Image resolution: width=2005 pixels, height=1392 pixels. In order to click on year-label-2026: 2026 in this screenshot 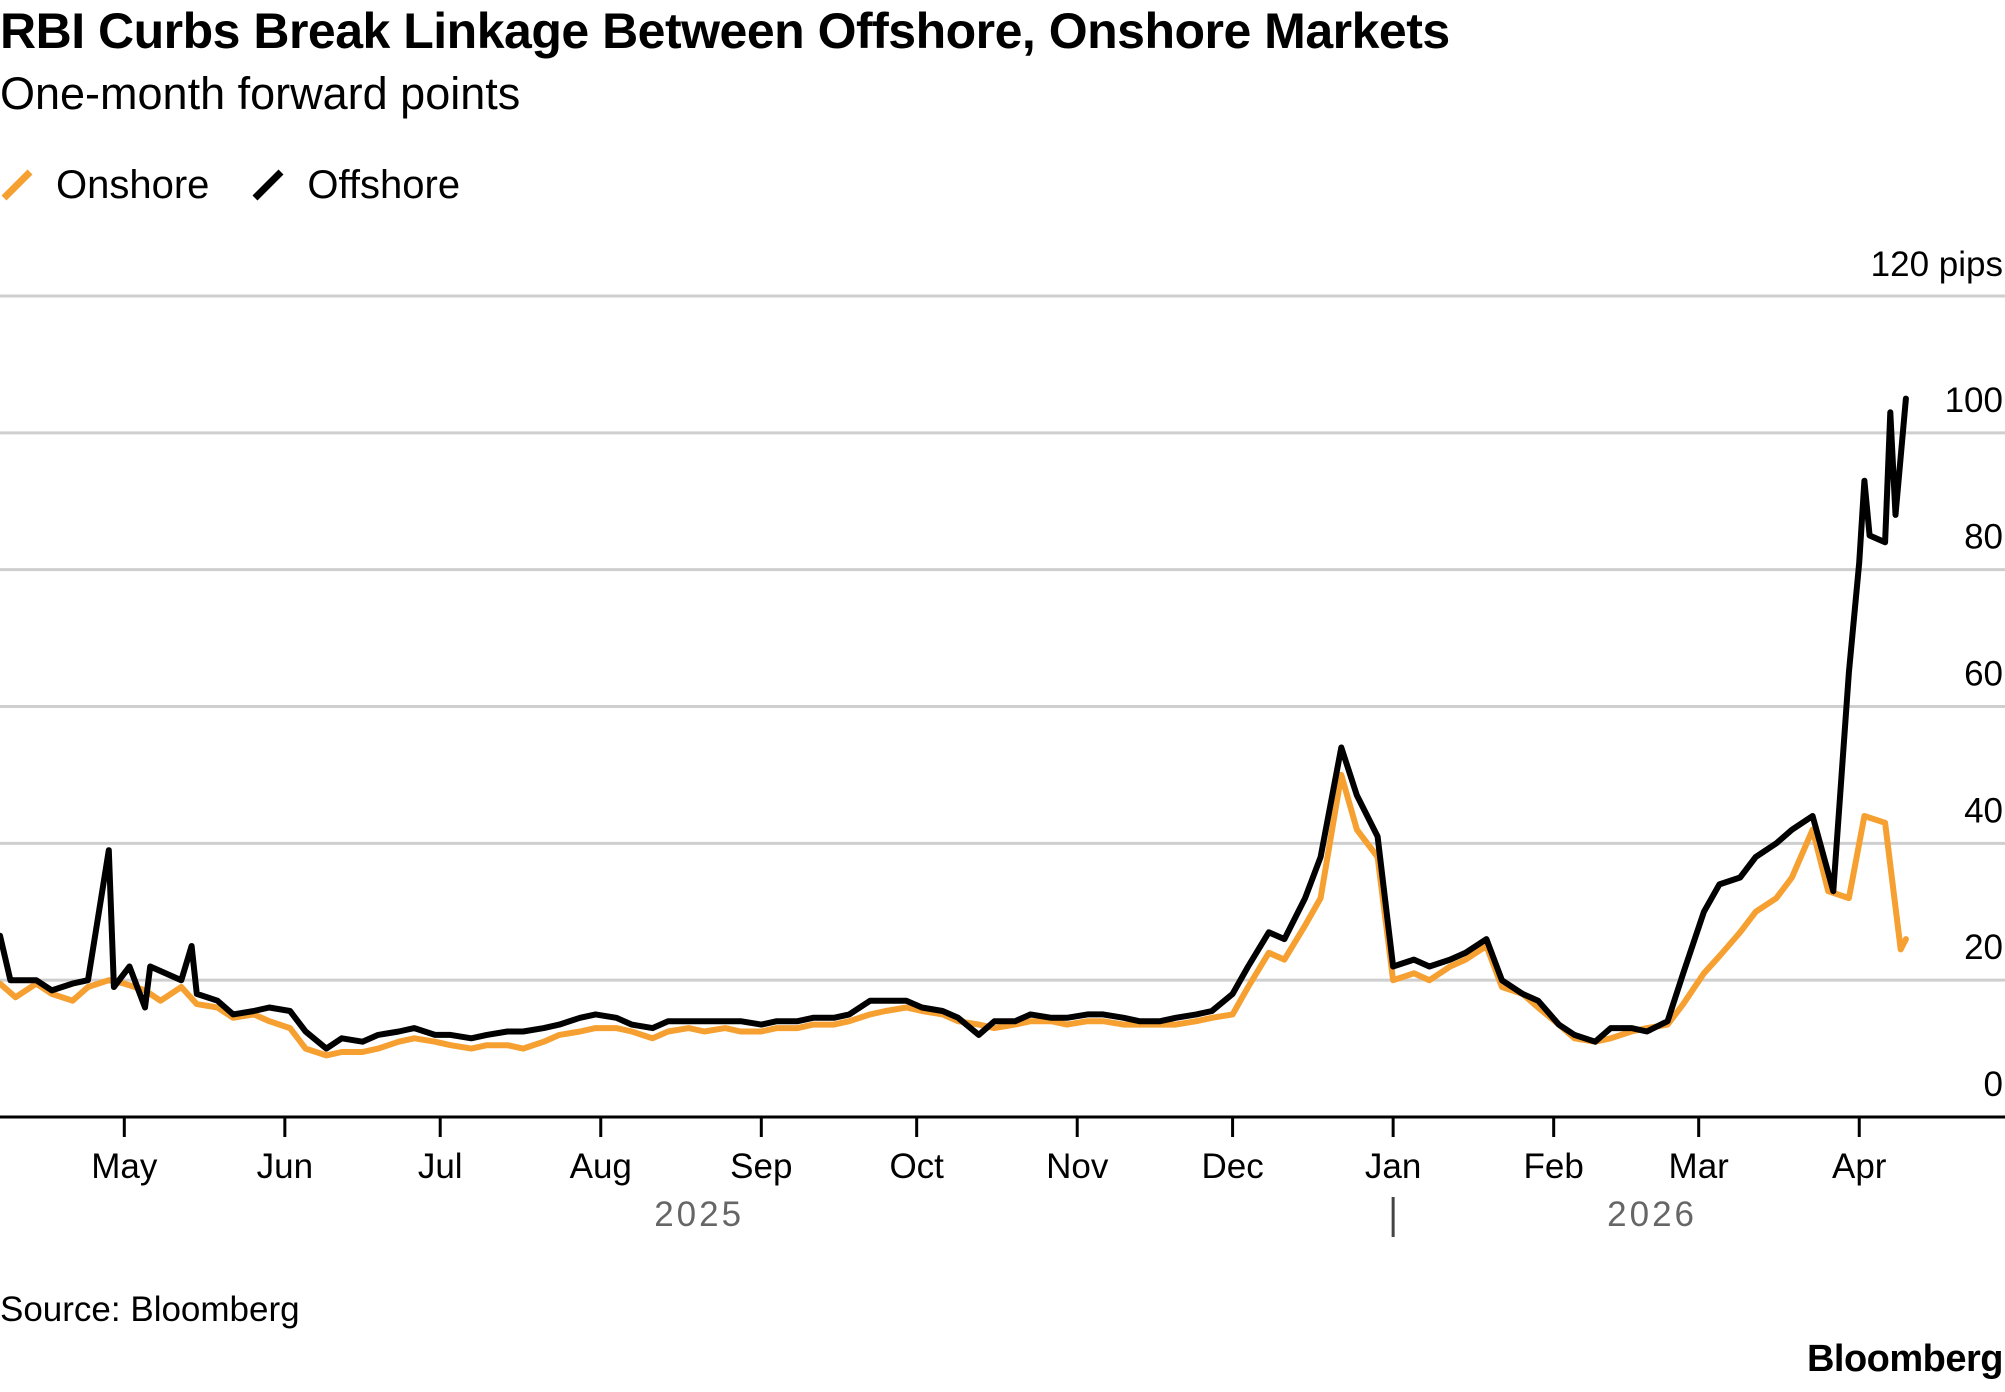, I will do `click(1652, 1214)`.